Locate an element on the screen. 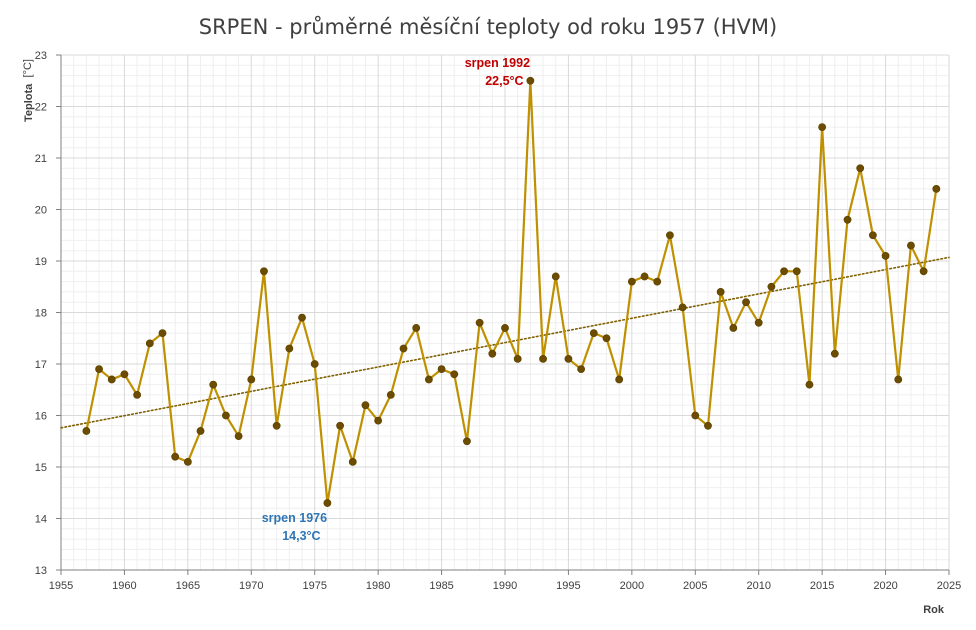  x-tick-label: 1965 is located at coordinates (188, 586).